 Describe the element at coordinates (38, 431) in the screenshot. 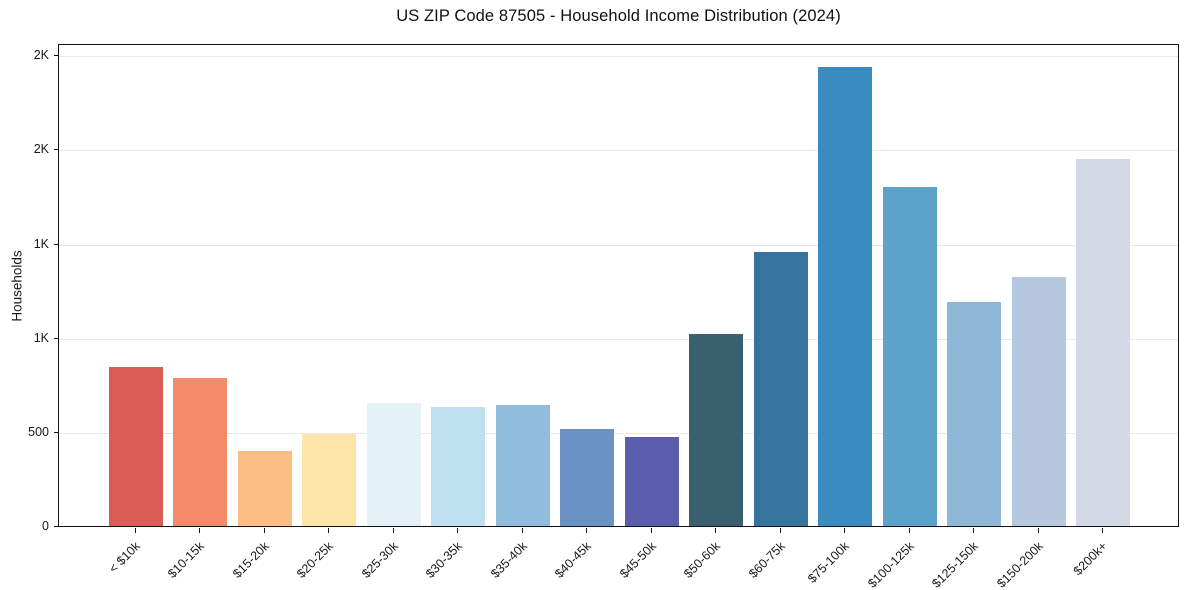

I see `y-tick-label: 500` at that location.